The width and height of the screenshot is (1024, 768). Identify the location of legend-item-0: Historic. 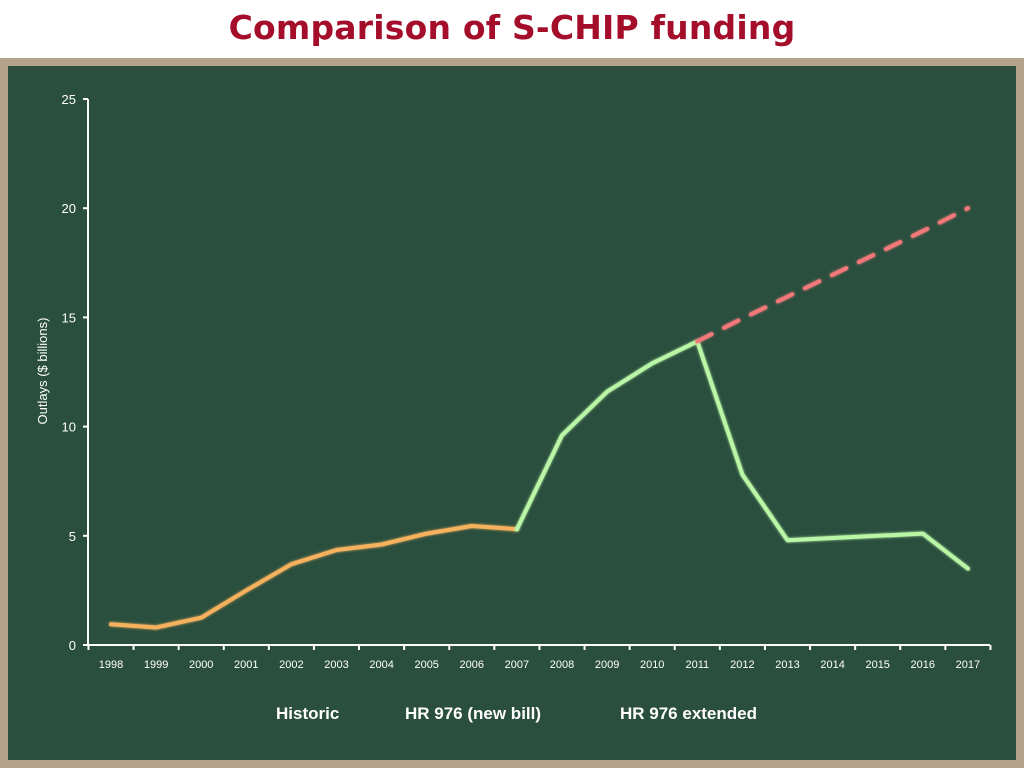
(288, 713).